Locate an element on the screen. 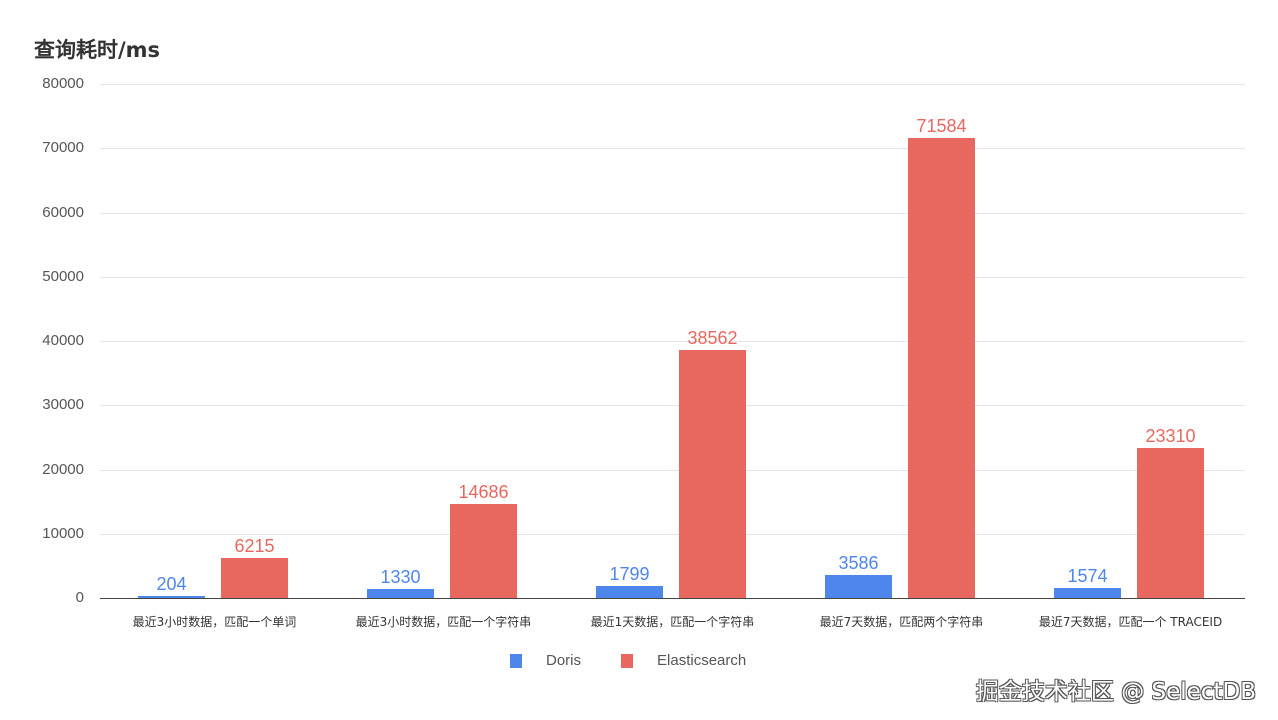 This screenshot has height=720, width=1278. y-tick-label: 10000 is located at coordinates (63, 533).